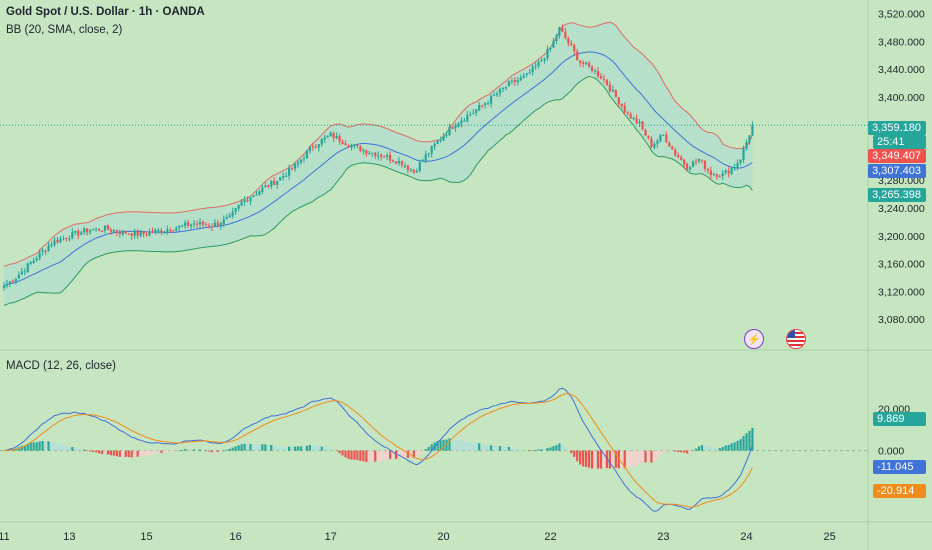 This screenshot has width=932, height=550. I want to click on price-axis-tick: 3,520.000, so click(901, 14).